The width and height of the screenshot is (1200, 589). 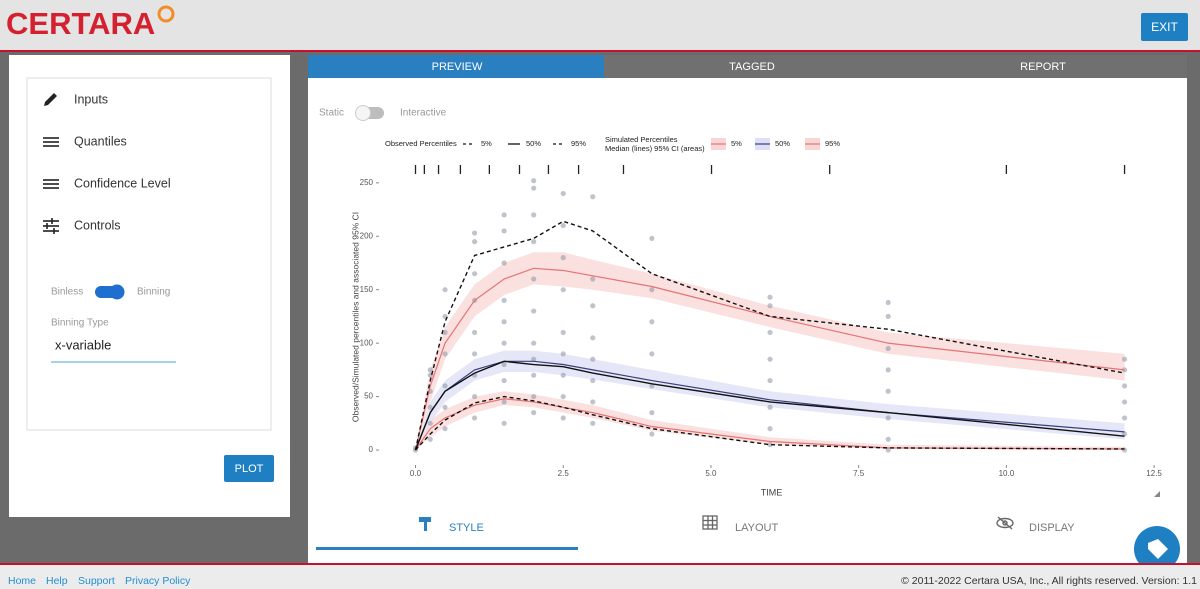 I want to click on tab-label: PREVIEW, so click(x=457, y=67).